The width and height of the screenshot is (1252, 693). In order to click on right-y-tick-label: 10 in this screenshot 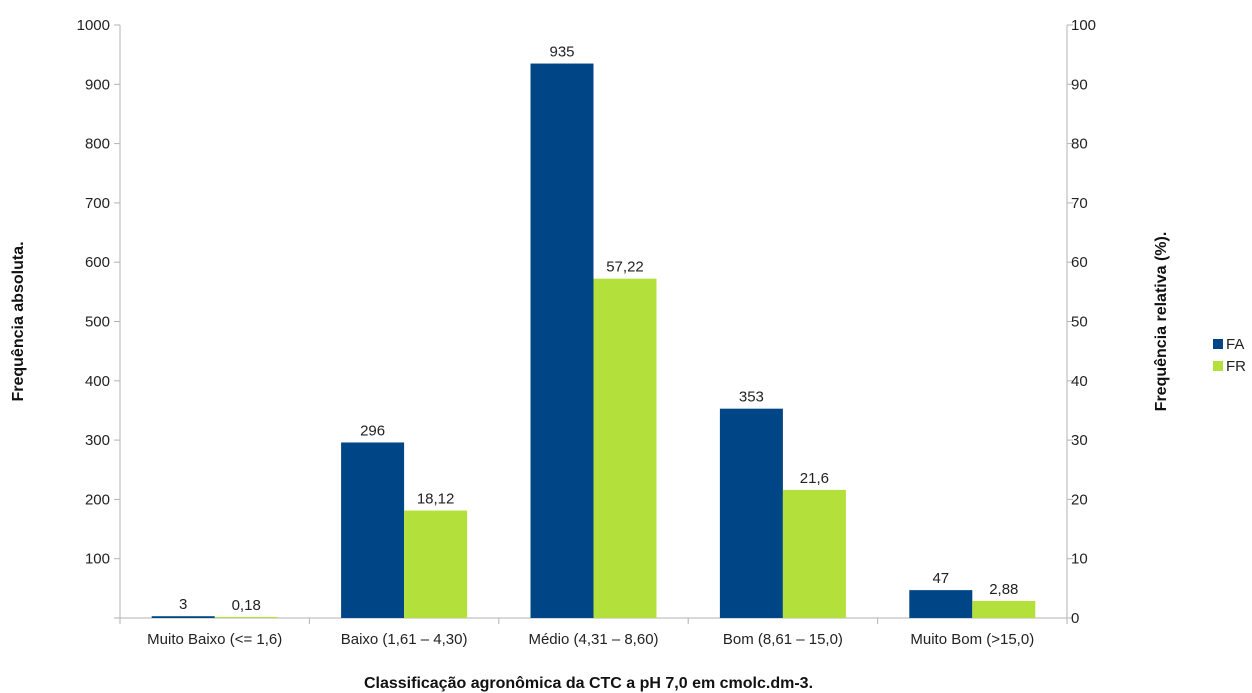, I will do `click(1079, 559)`.